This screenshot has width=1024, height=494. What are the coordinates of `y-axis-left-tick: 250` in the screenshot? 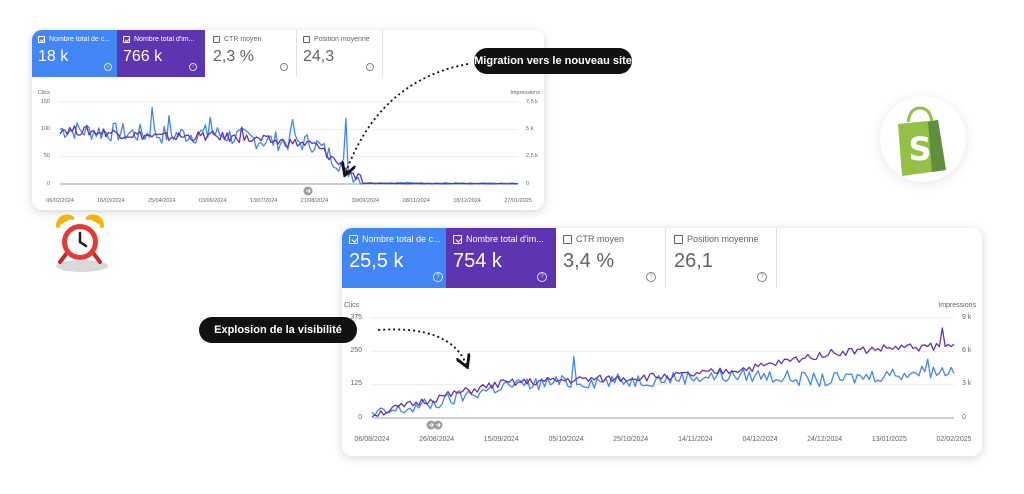 It's located at (356, 351).